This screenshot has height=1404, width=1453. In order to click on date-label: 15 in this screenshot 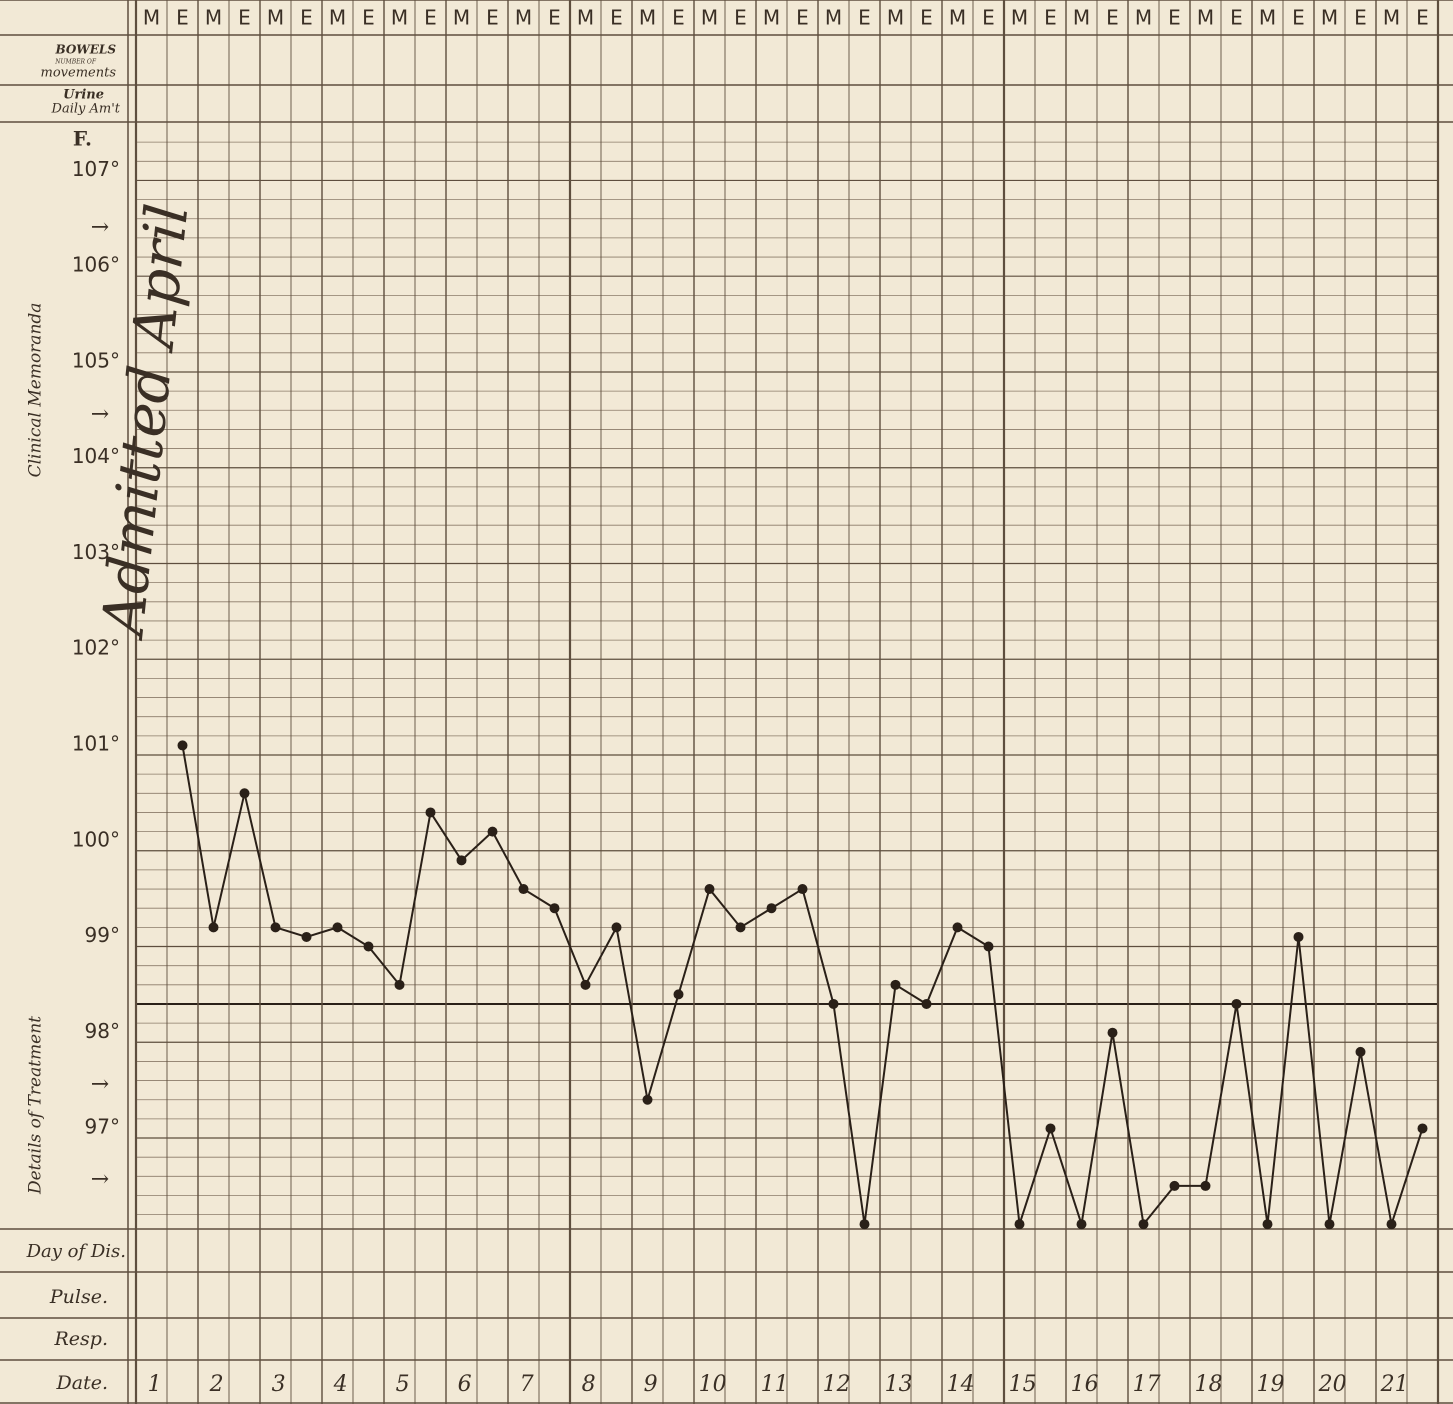, I will do `click(1023, 1384)`.